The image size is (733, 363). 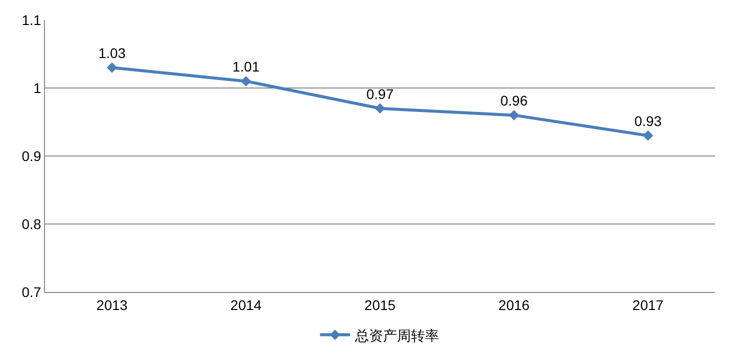 What do you see at coordinates (246, 66) in the screenshot?
I see `data-label: 1.01` at bounding box center [246, 66].